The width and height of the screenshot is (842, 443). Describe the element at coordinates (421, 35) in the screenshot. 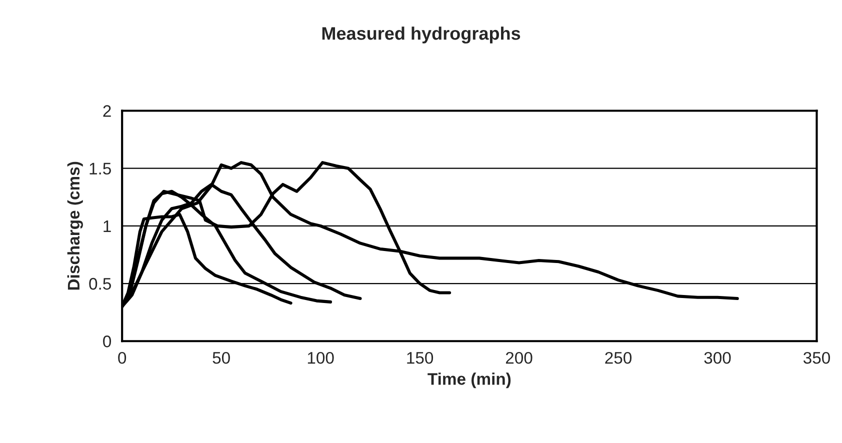

I see `chart-title: Measured hydrographs` at that location.